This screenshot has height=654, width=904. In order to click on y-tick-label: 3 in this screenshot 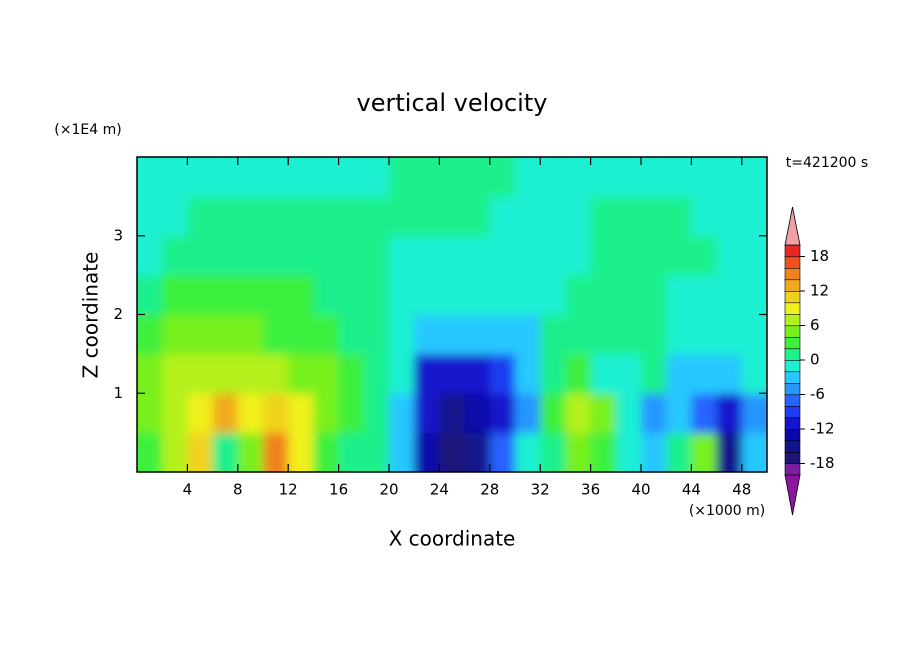, I will do `click(118, 235)`.